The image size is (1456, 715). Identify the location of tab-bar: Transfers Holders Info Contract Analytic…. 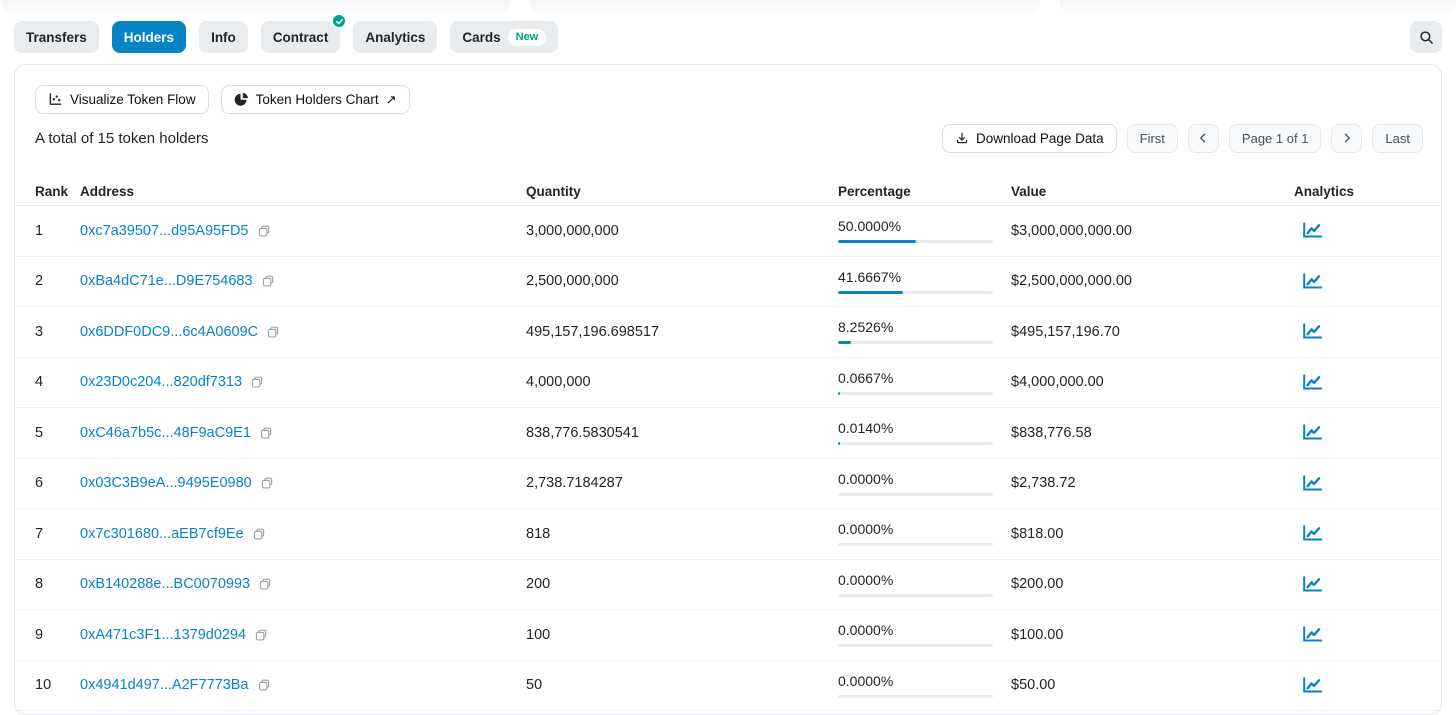
(286, 33).